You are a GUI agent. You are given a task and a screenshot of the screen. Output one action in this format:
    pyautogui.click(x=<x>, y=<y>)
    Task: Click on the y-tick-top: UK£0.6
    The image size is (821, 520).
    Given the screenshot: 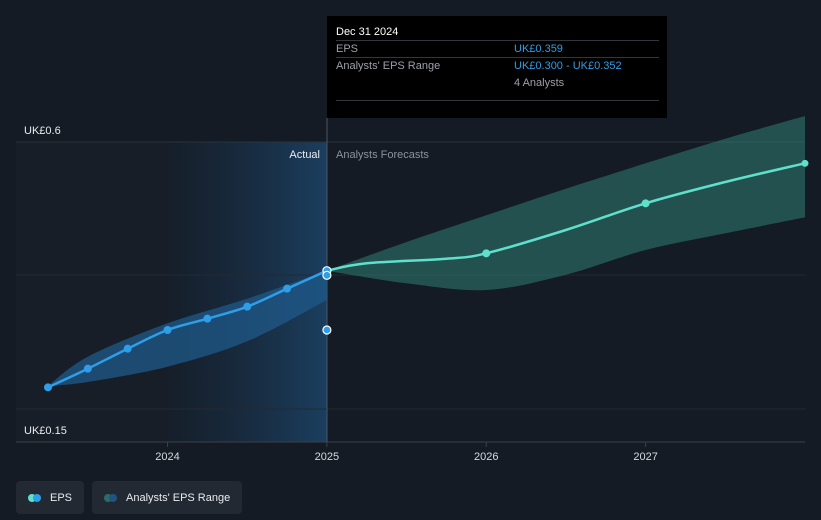 What is the action you would take?
    pyautogui.click(x=42, y=131)
    